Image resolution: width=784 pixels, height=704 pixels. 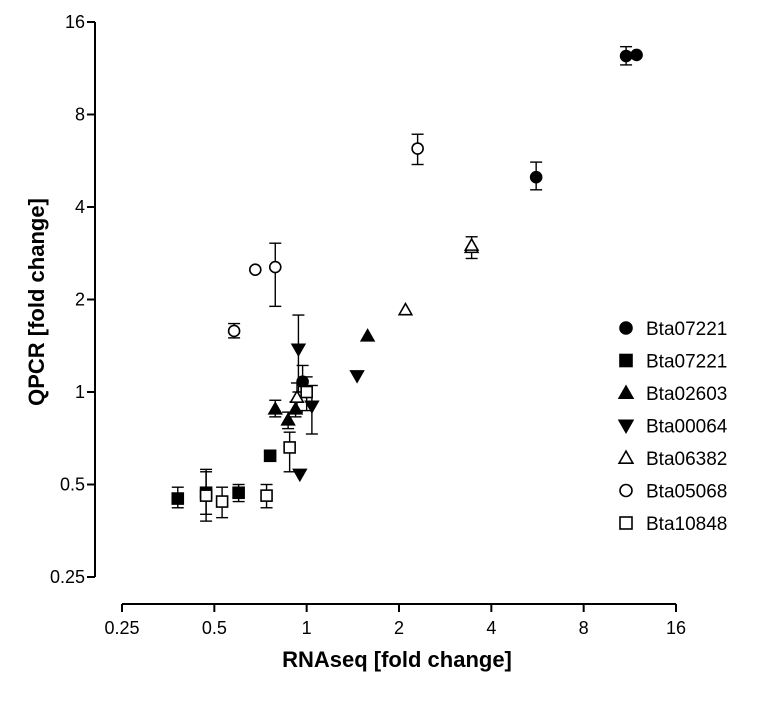 I want to click on x-tick-label: 16, so click(x=676, y=628).